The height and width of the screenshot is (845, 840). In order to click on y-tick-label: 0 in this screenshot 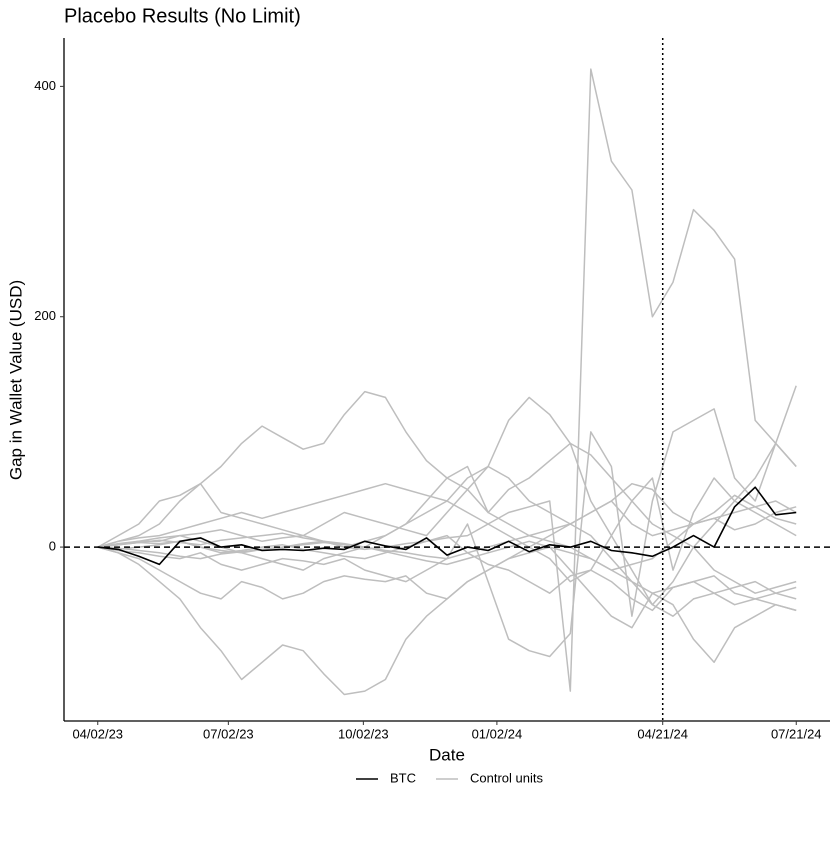, I will do `click(52, 546)`.